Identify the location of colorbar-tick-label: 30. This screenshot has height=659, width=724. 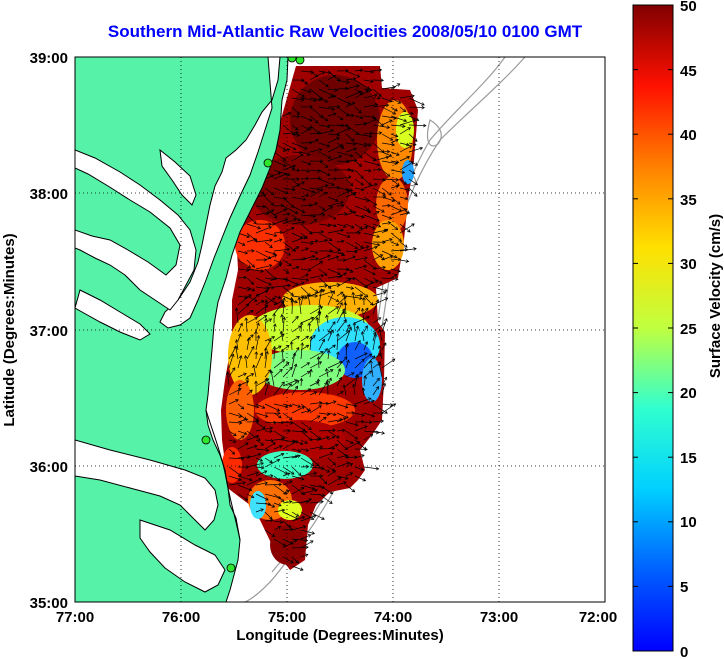
(688, 264).